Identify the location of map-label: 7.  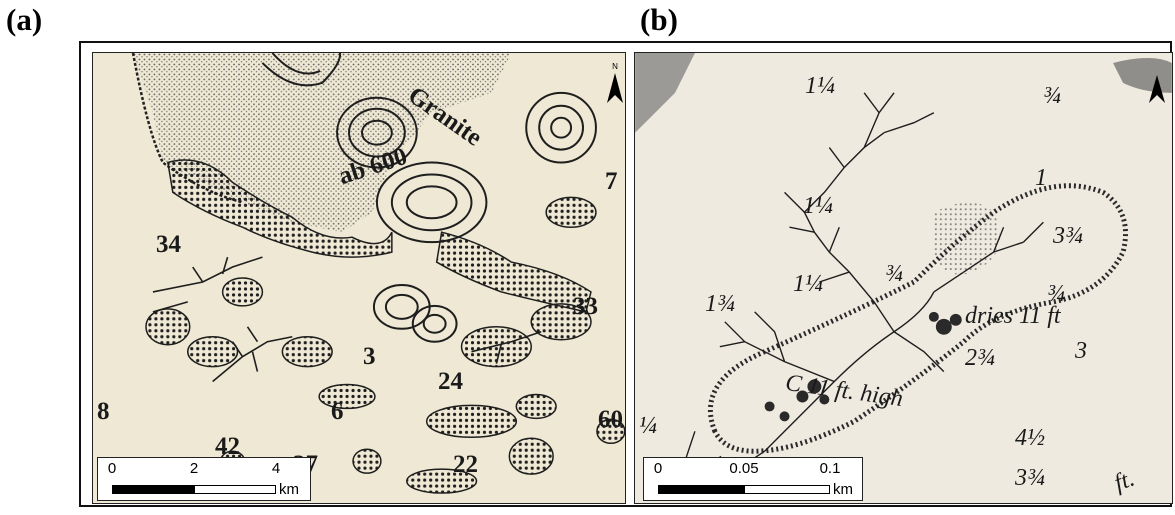
(611, 181).